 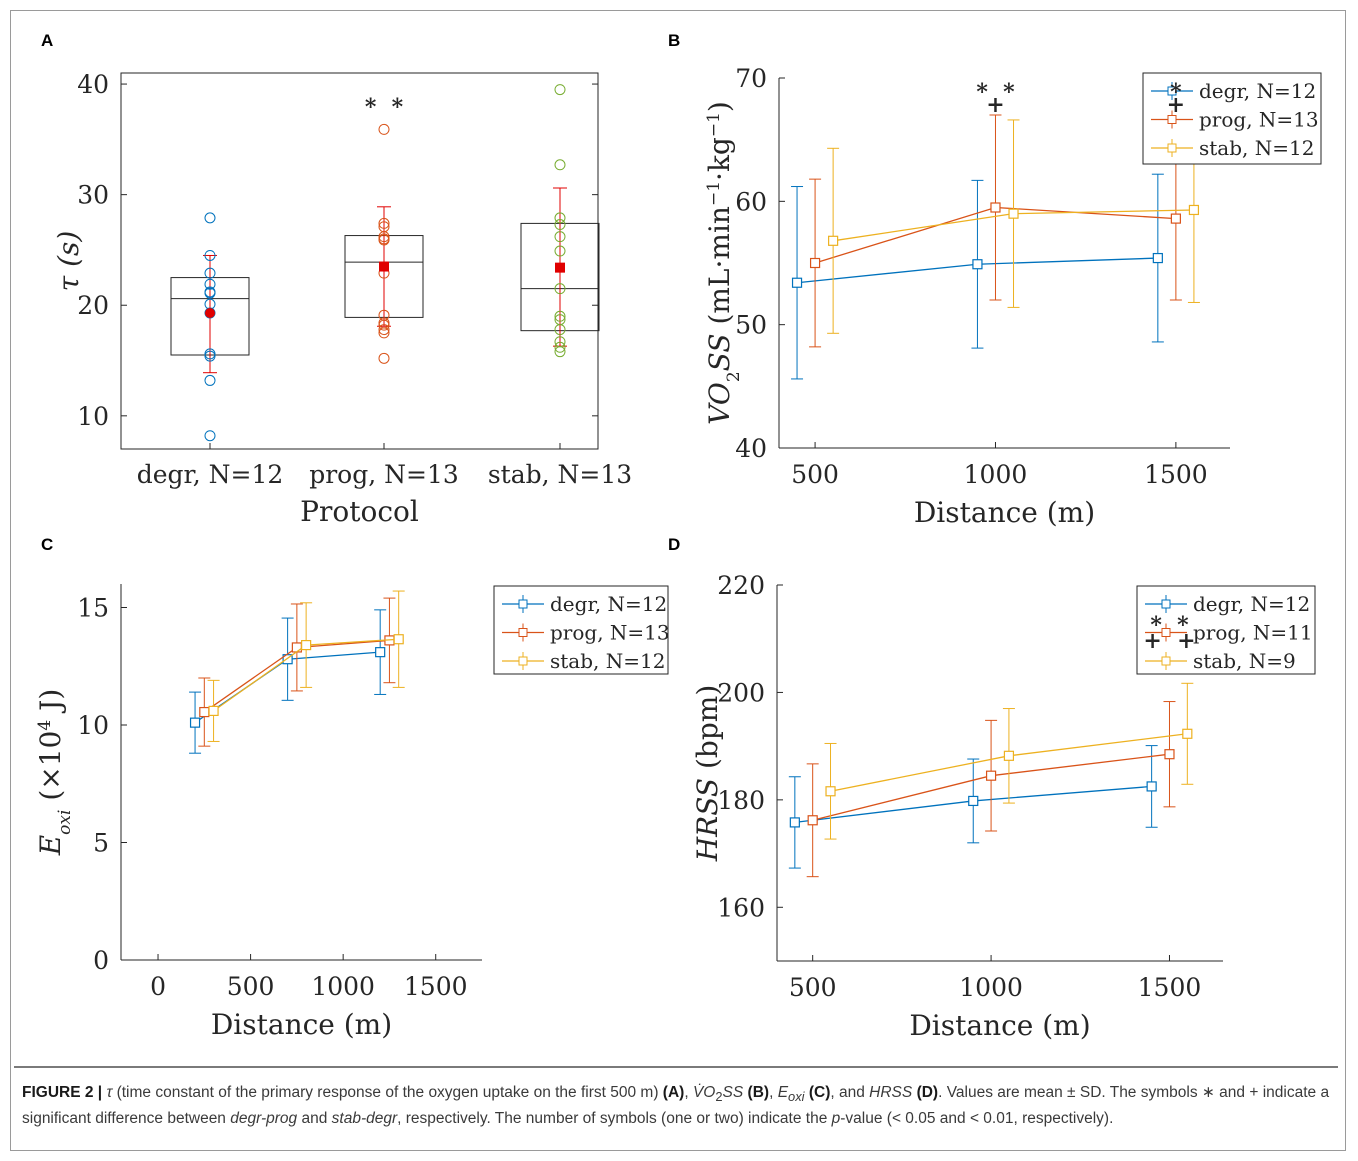 I want to click on significance-marker: + +, so click(x=1169, y=641).